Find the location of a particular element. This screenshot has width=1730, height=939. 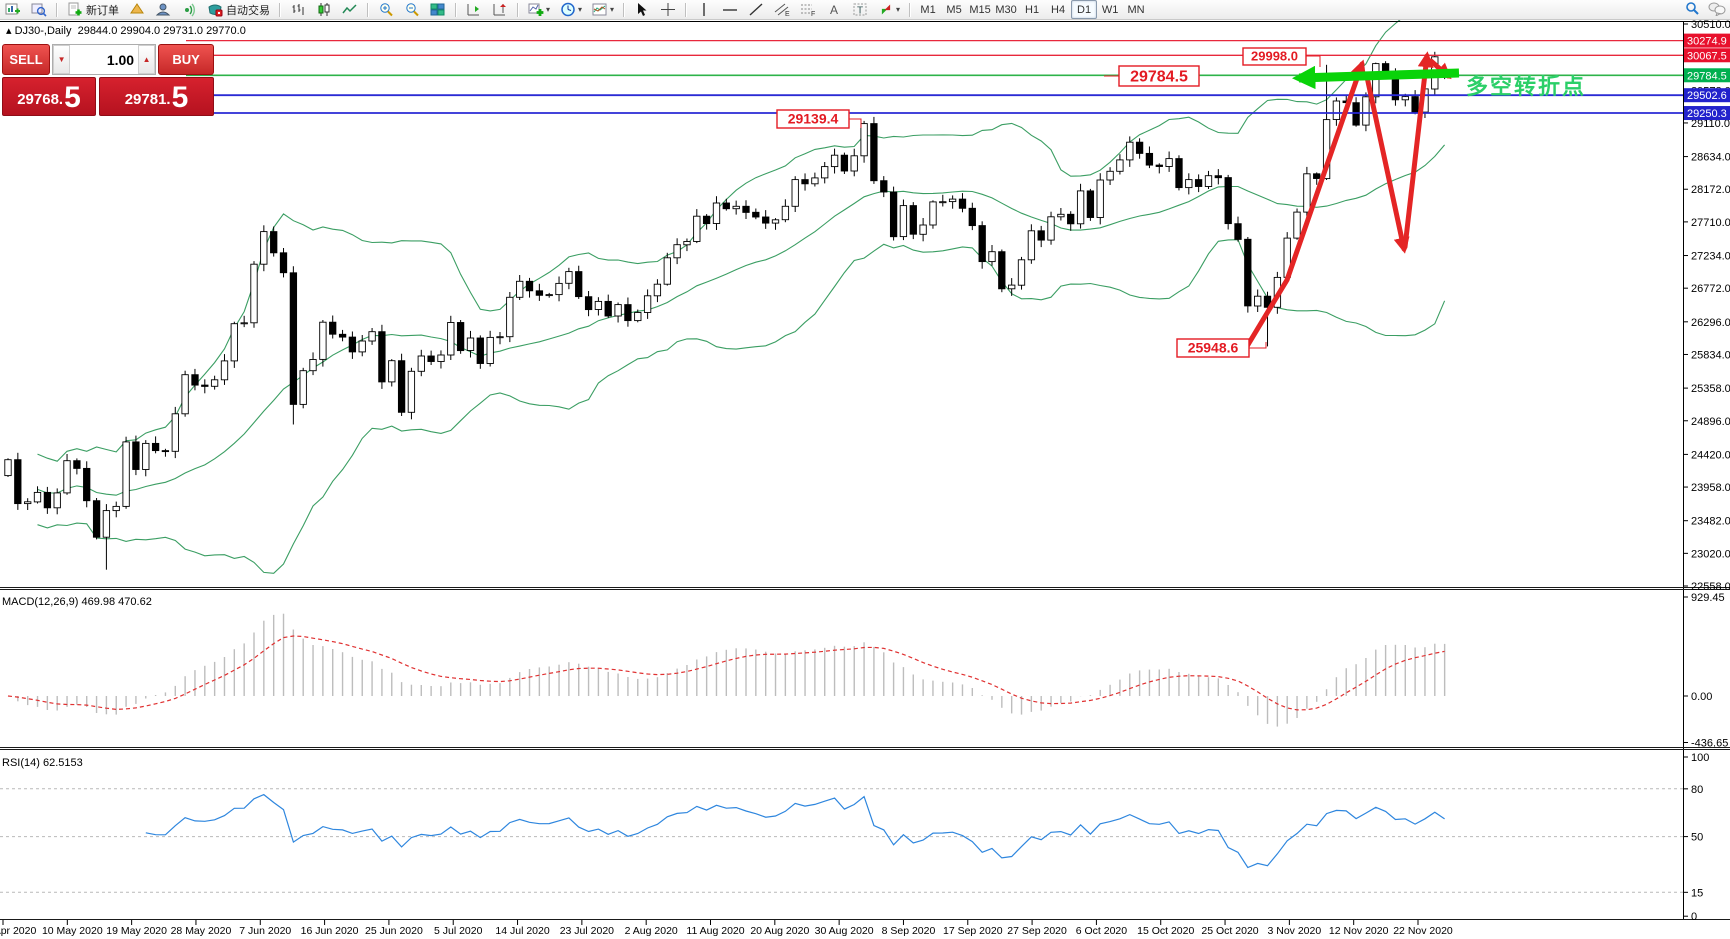

zoom-out-icon is located at coordinates (412, 9).